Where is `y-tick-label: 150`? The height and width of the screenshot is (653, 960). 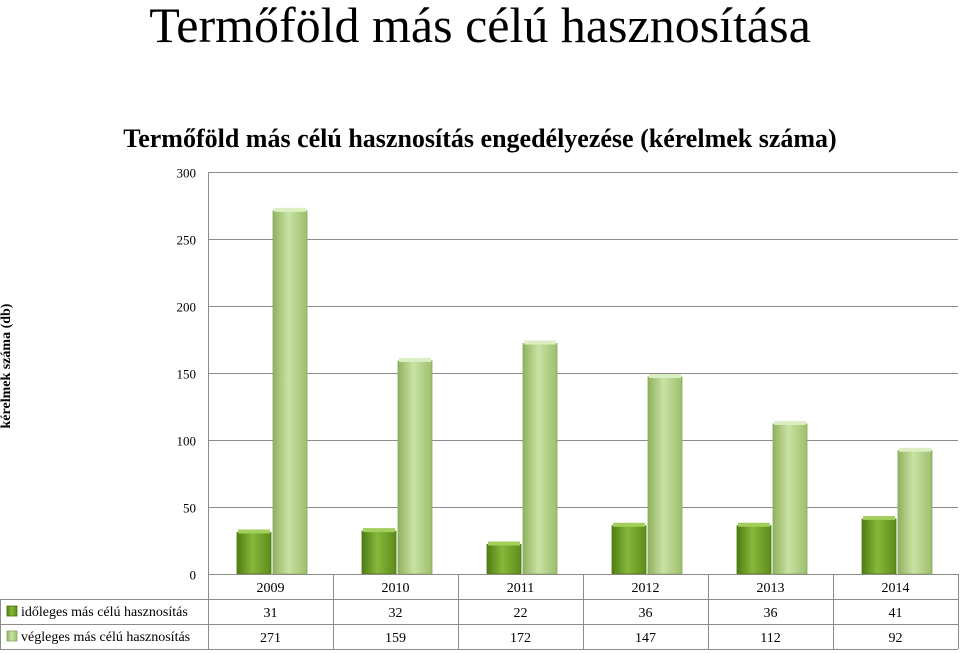
y-tick-label: 150 is located at coordinates (187, 374).